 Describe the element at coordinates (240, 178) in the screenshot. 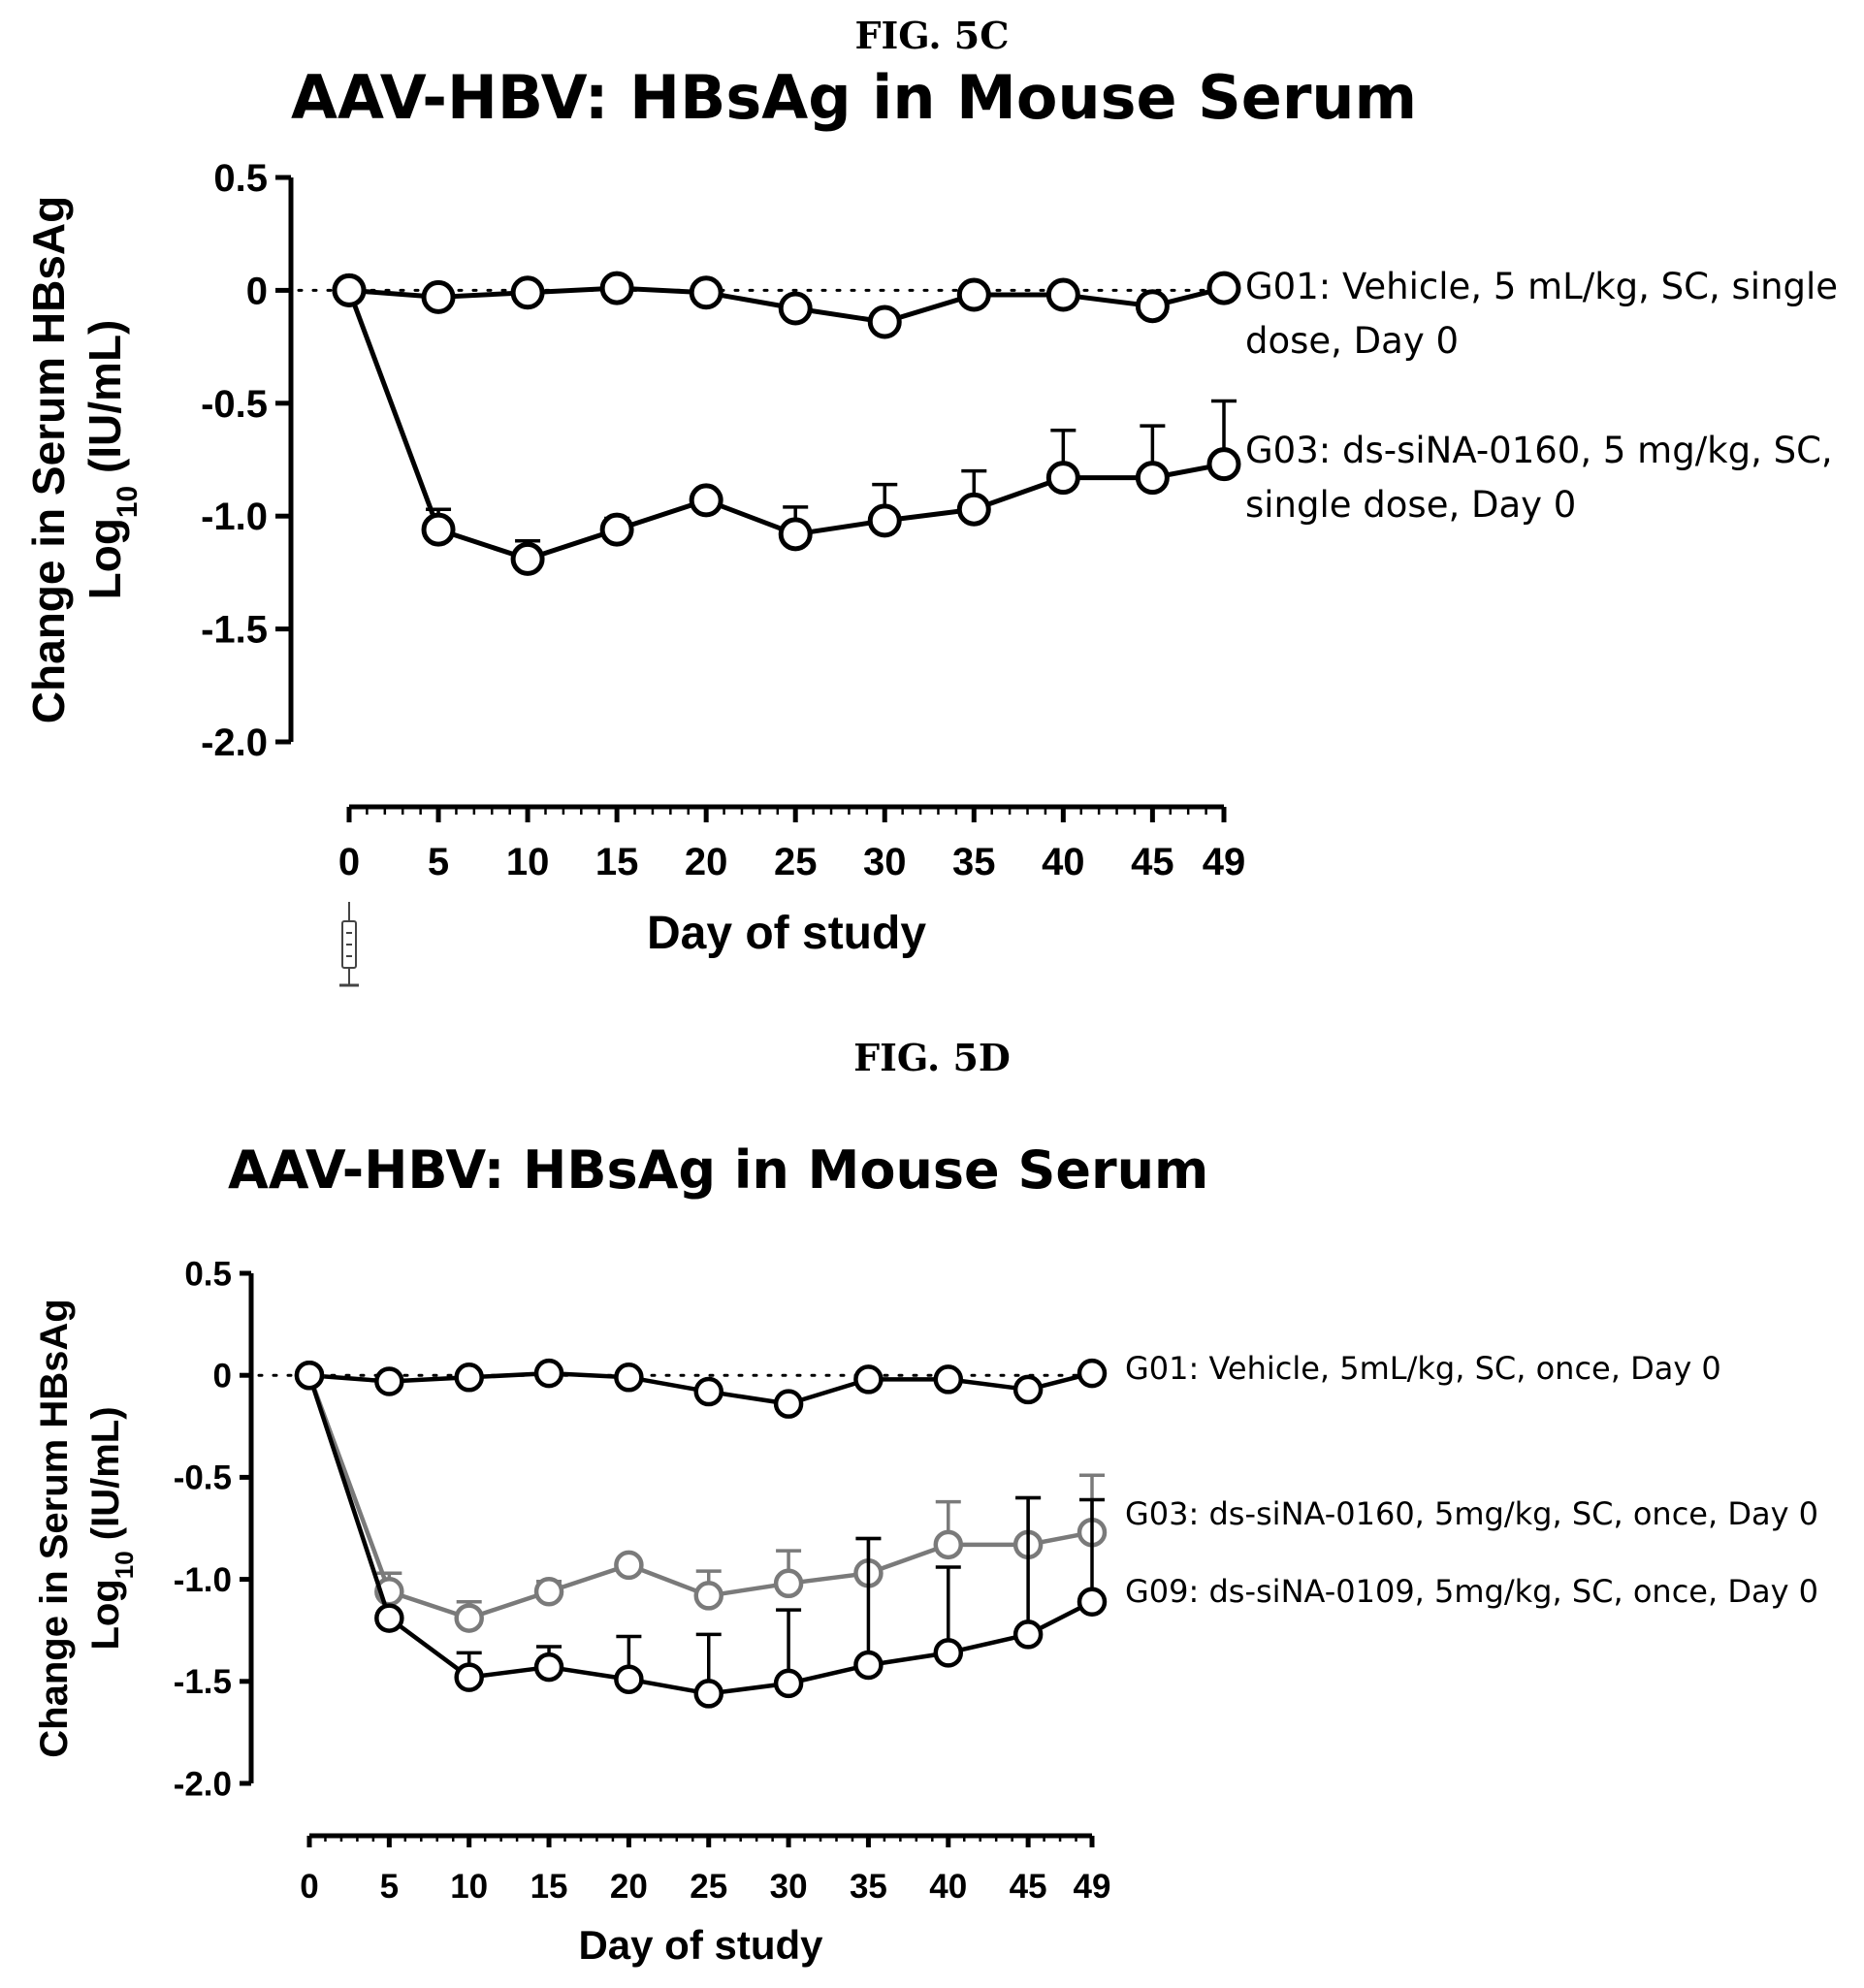

I see `y-tick-label: 0.5` at that location.